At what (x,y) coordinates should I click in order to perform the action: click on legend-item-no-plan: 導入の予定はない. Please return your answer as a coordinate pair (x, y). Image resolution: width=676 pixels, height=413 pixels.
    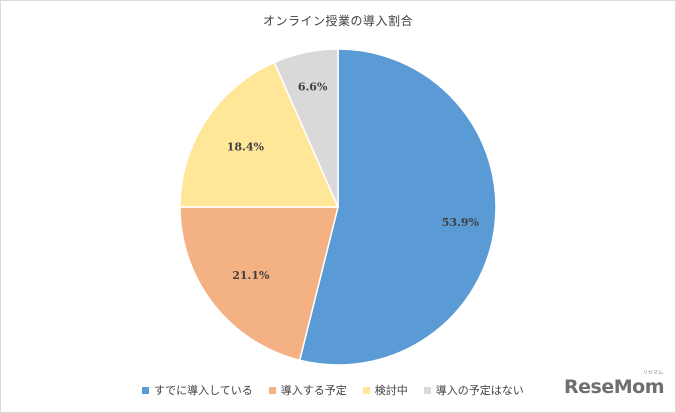
    Looking at the image, I should click on (473, 390).